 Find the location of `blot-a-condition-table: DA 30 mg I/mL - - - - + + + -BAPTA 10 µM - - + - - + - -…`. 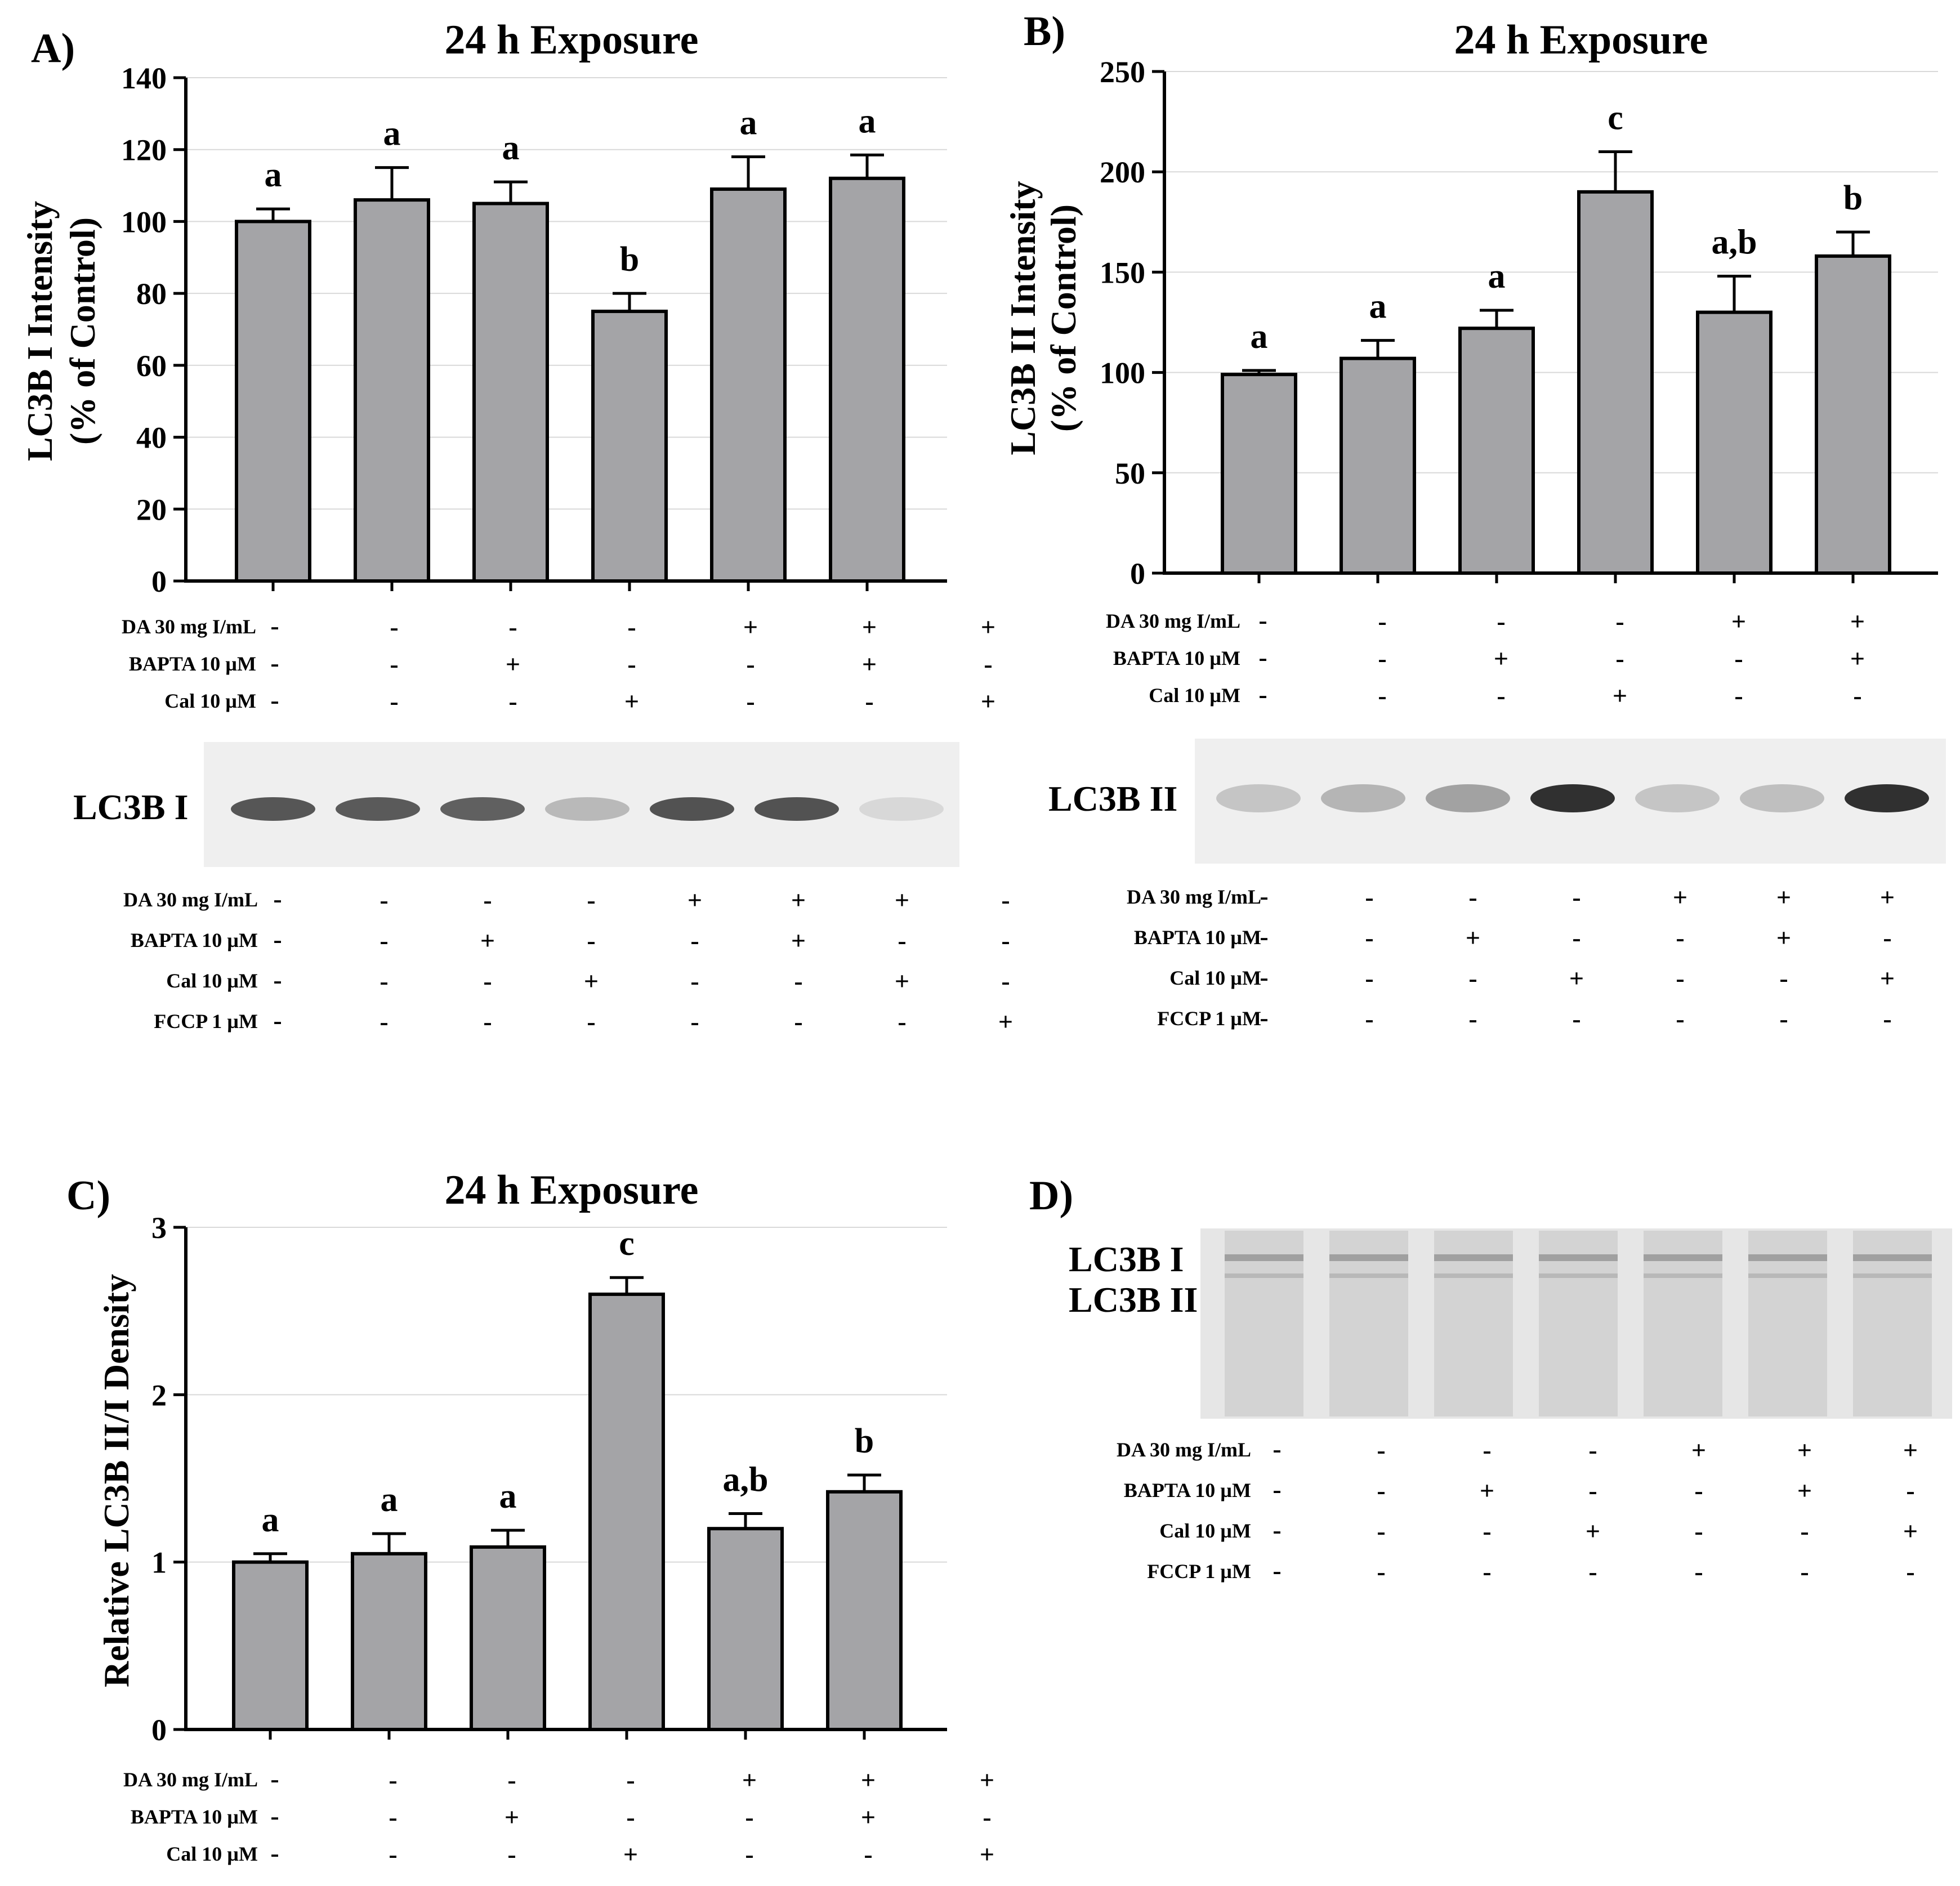

blot-a-condition-table: DA 30 mg I/mL - - - - + + + -BAPTA 10 µM - - + - - + - -… is located at coordinates (568, 960).